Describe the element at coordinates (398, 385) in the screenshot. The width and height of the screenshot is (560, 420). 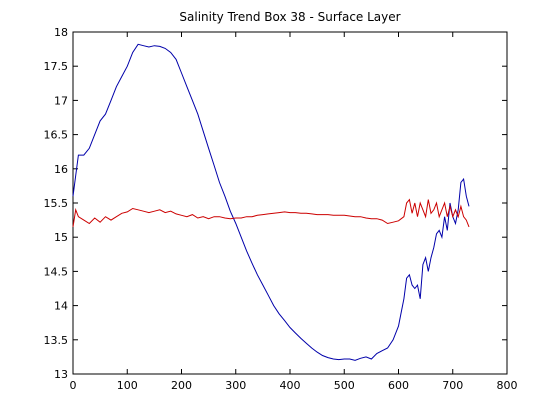
I see `x-tick-label: 600` at that location.